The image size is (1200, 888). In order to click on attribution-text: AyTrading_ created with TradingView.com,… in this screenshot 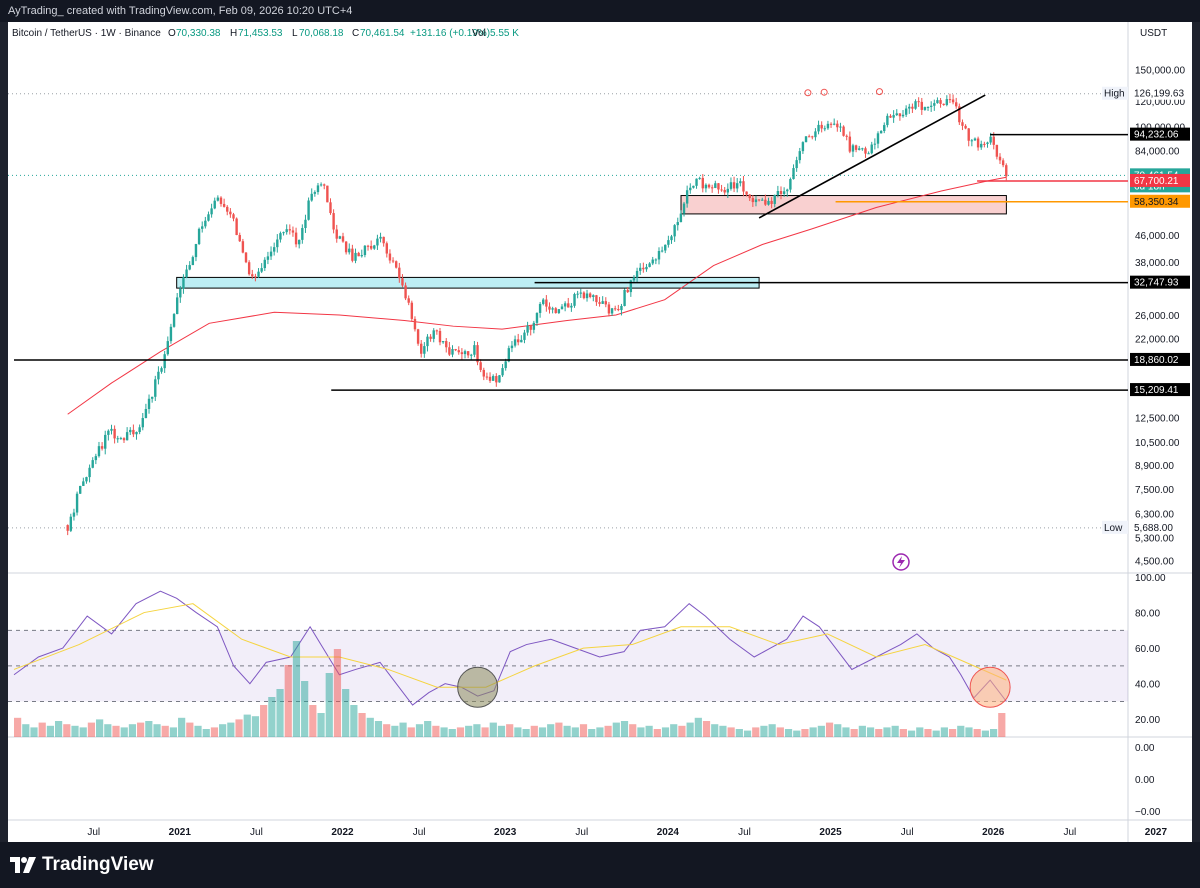, I will do `click(180, 11)`.